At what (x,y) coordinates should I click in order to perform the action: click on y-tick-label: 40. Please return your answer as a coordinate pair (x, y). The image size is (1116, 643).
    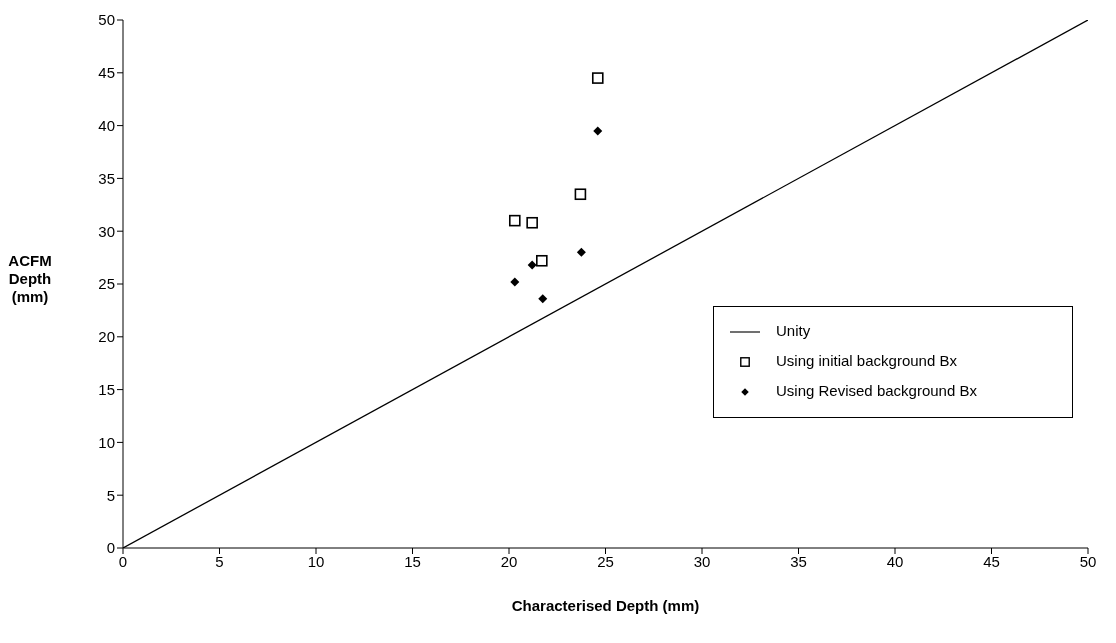
    Looking at the image, I should click on (106, 125).